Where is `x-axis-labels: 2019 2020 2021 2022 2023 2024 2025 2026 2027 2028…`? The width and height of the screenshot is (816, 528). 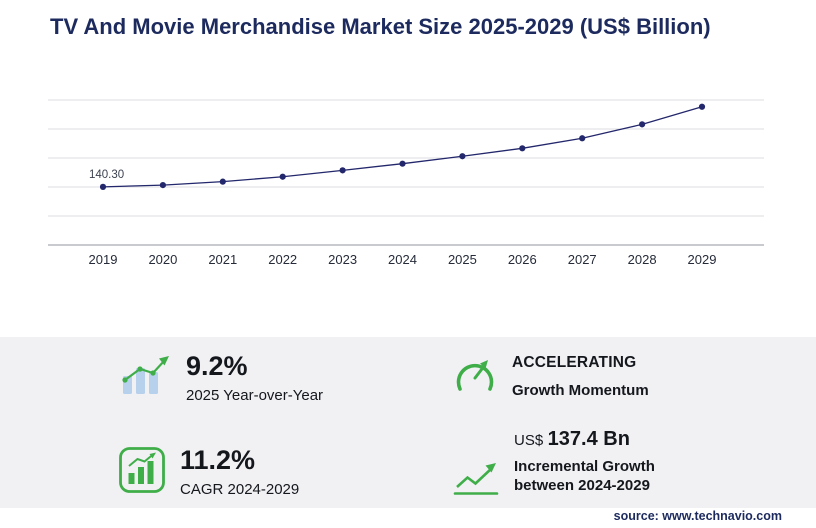
x-axis-labels: 2019 2020 2021 2022 2023 2024 2025 2026 2027 2028… is located at coordinates (403, 259).